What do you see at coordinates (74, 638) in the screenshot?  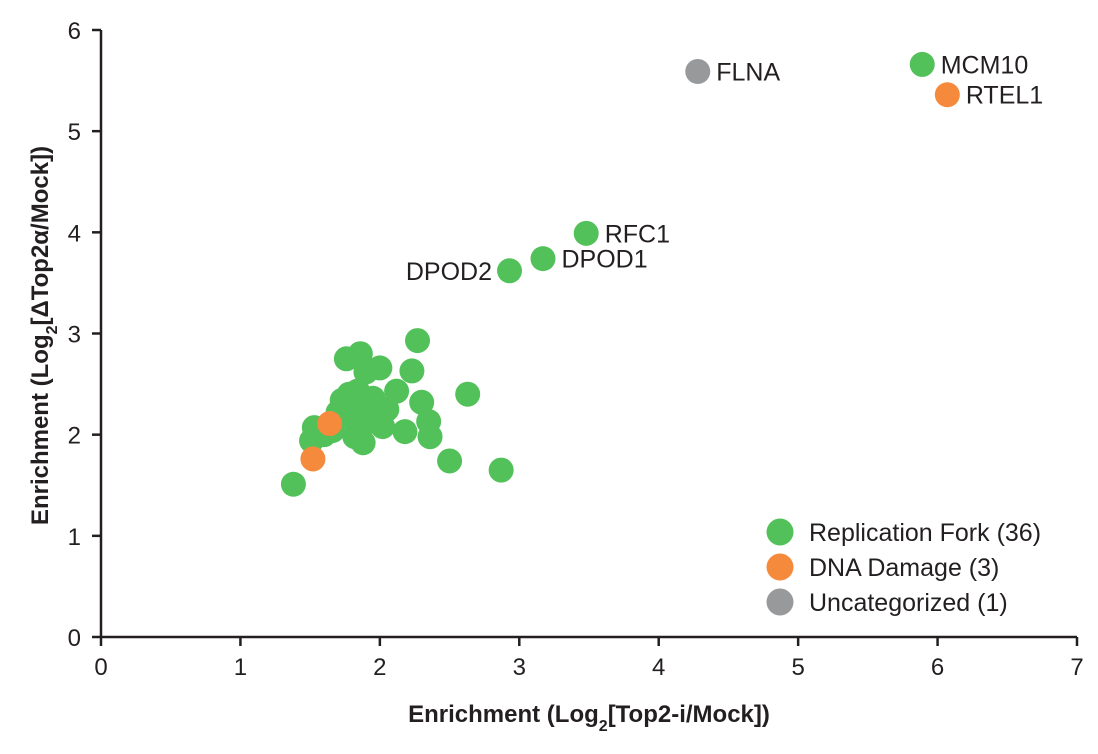 I see `y-tick-label: 0` at bounding box center [74, 638].